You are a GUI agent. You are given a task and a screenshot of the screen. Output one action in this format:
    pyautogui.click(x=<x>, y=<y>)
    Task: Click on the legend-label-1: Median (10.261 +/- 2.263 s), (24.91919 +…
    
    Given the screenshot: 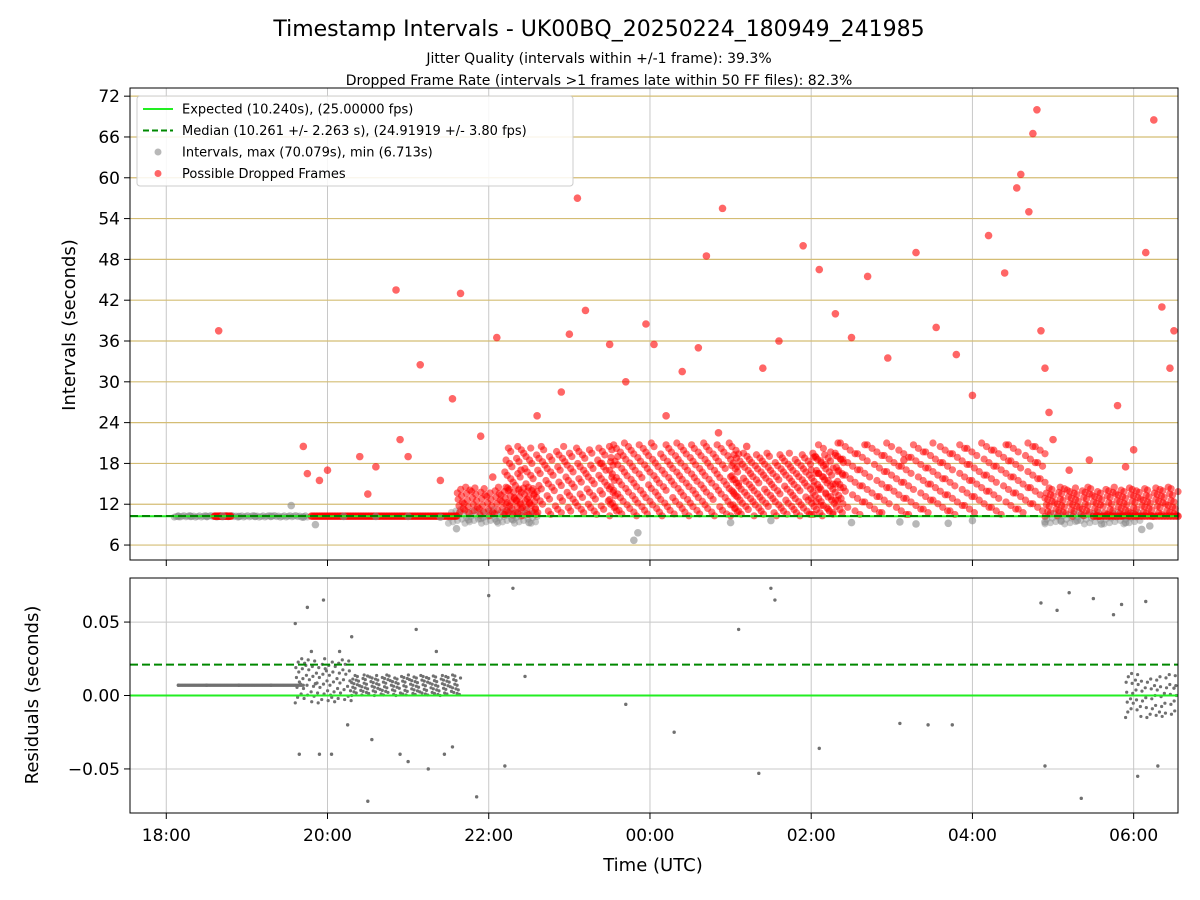 What is the action you would take?
    pyautogui.click(x=354, y=131)
    